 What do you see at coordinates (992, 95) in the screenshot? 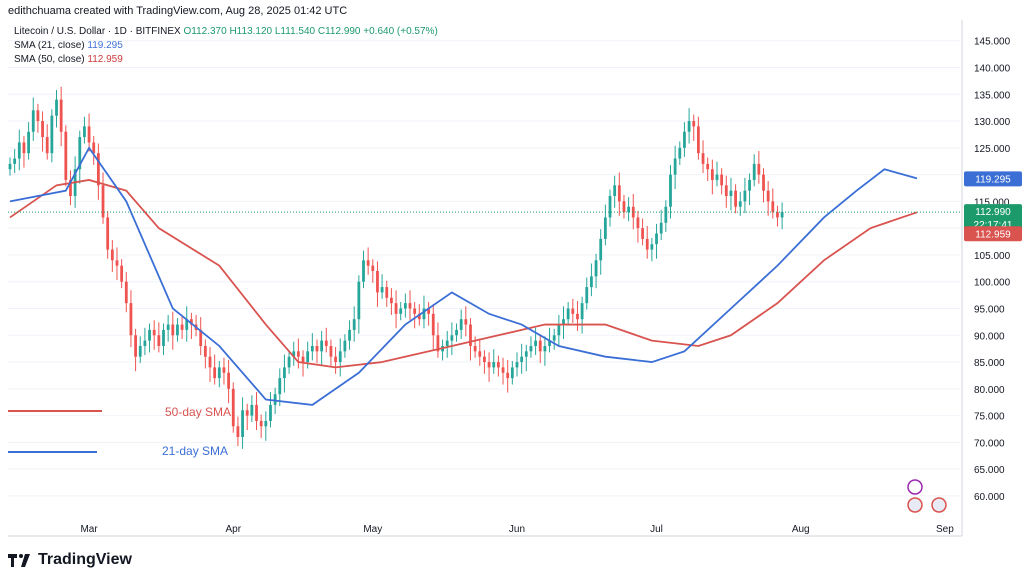
I see `y-tick-label: 135.000` at bounding box center [992, 95].